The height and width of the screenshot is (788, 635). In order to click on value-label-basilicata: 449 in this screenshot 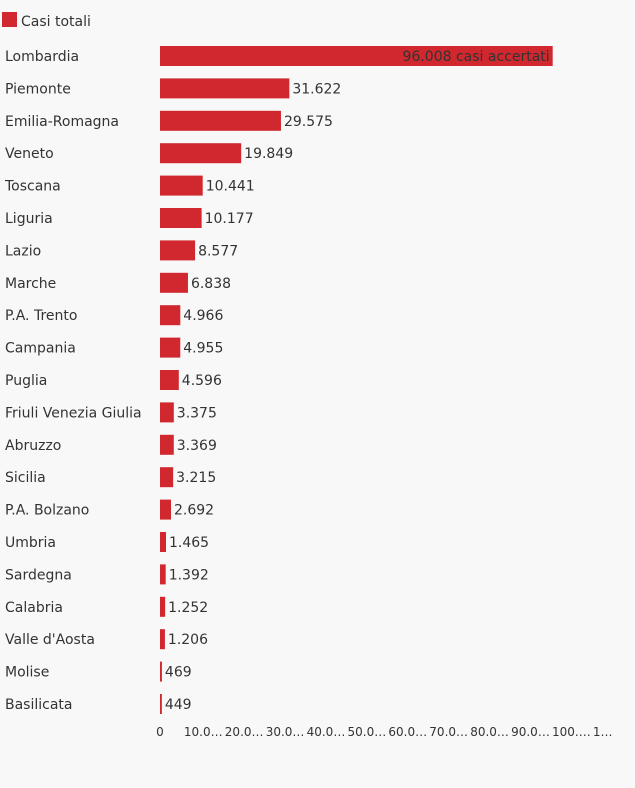, I will do `click(178, 705)`.